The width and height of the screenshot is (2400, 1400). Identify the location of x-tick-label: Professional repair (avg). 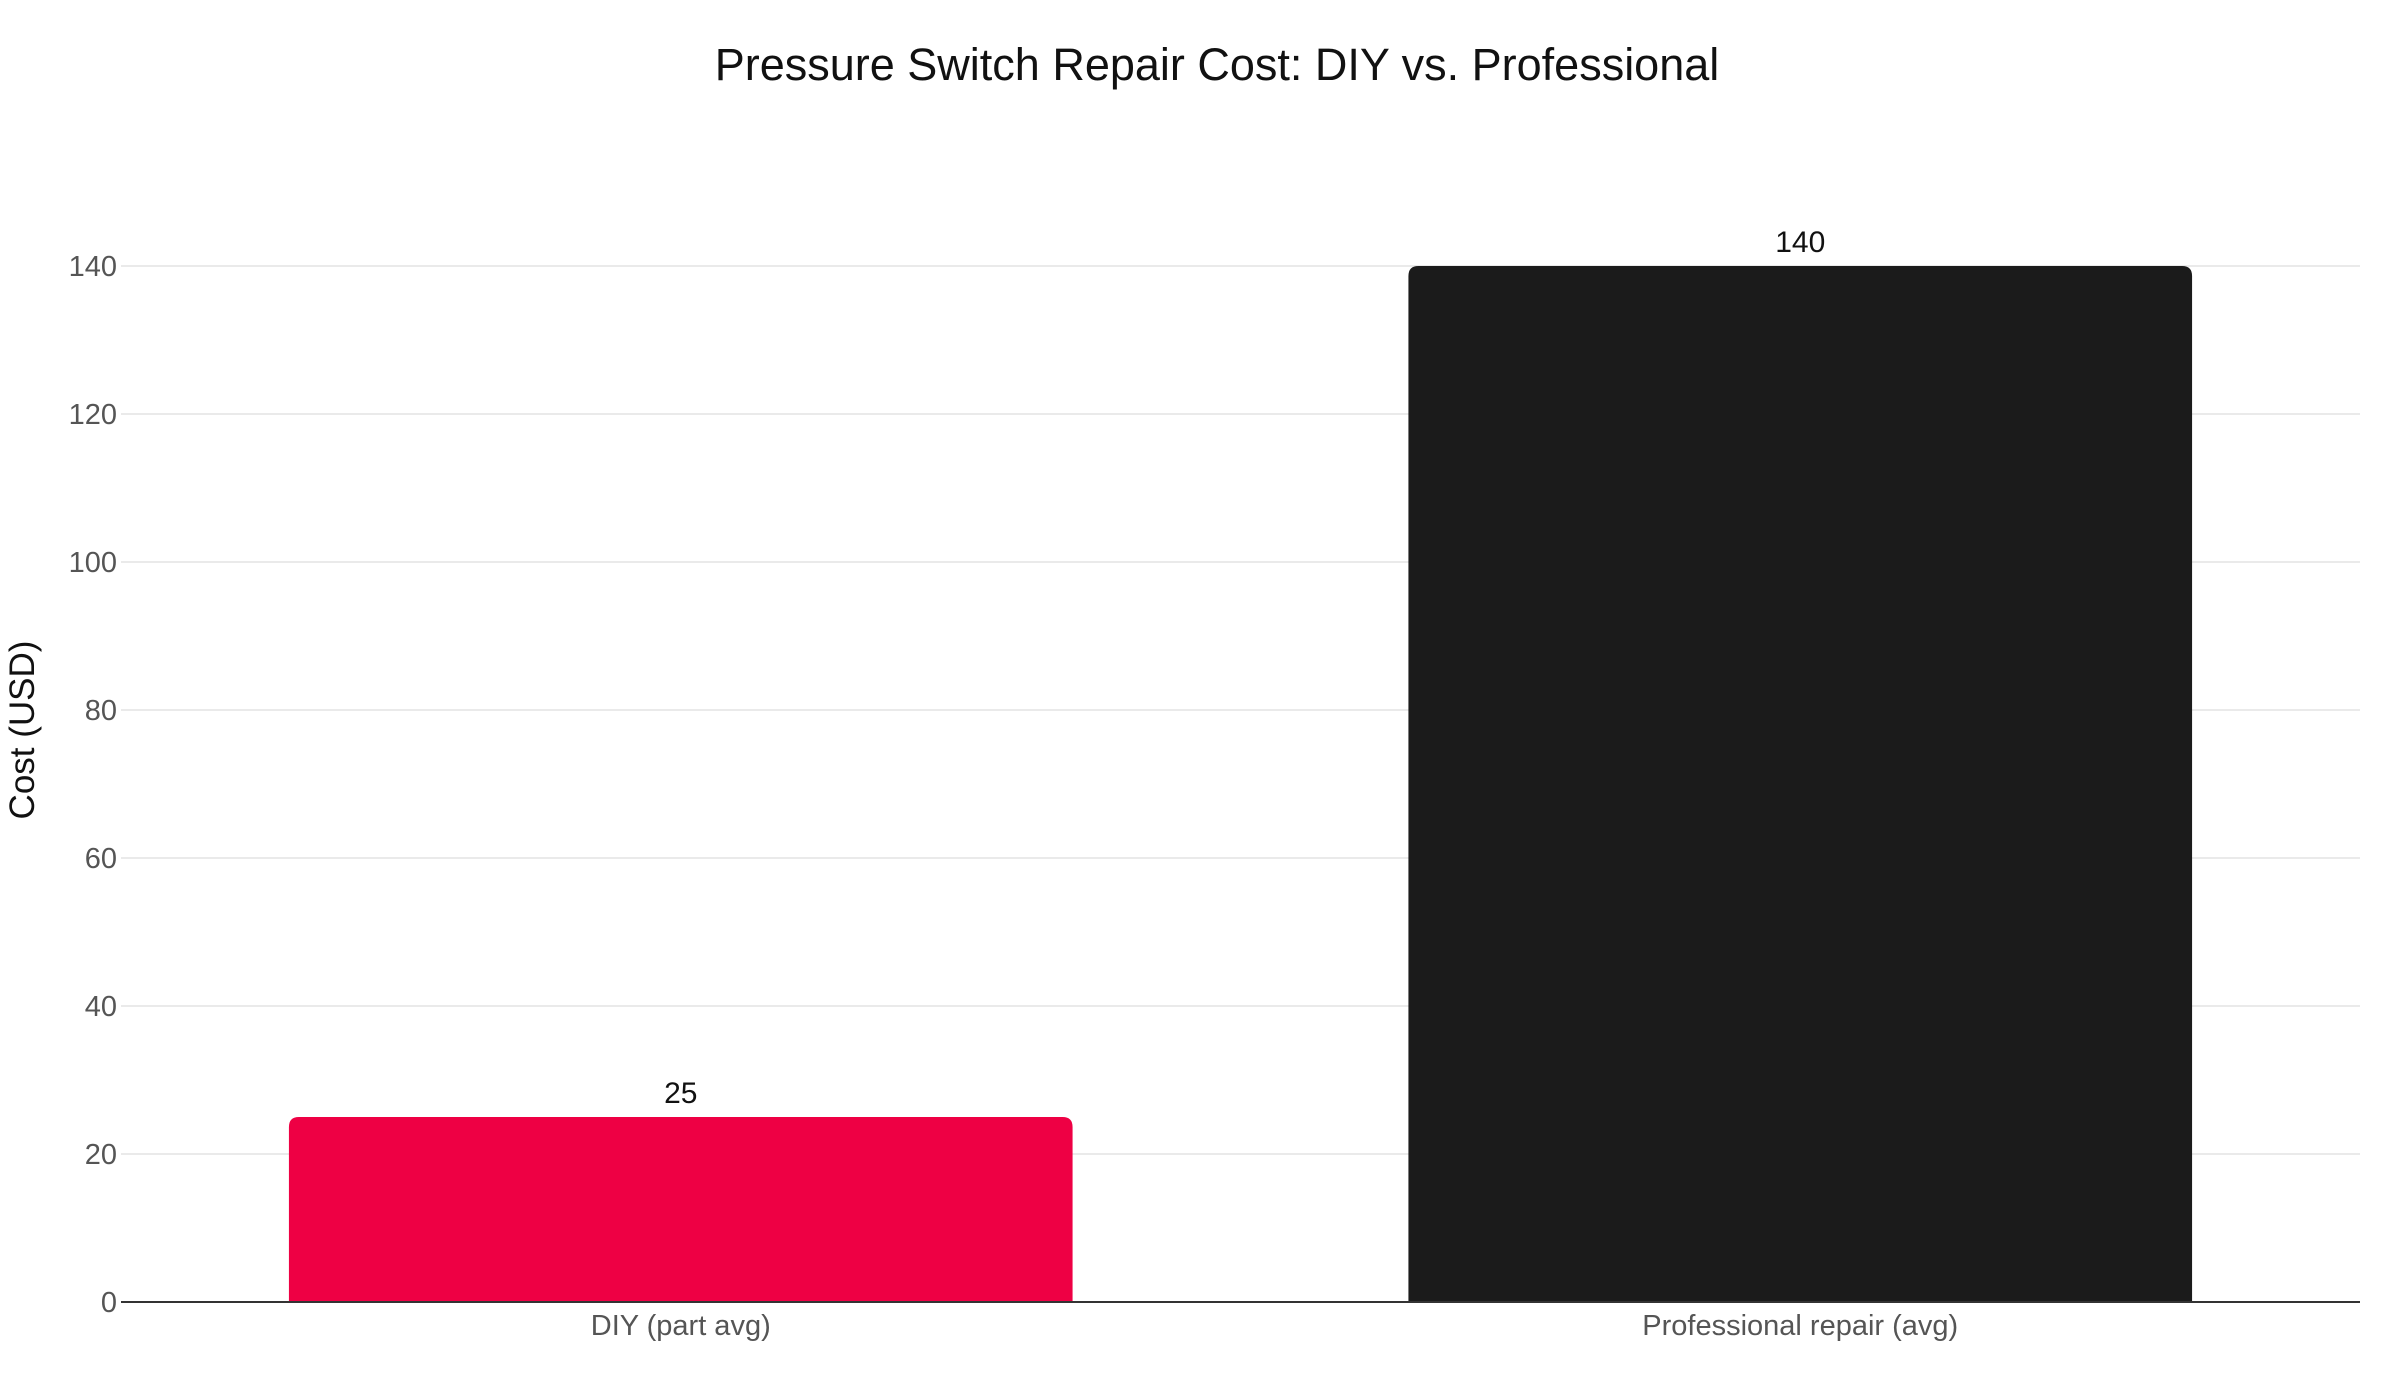
(1800, 1326).